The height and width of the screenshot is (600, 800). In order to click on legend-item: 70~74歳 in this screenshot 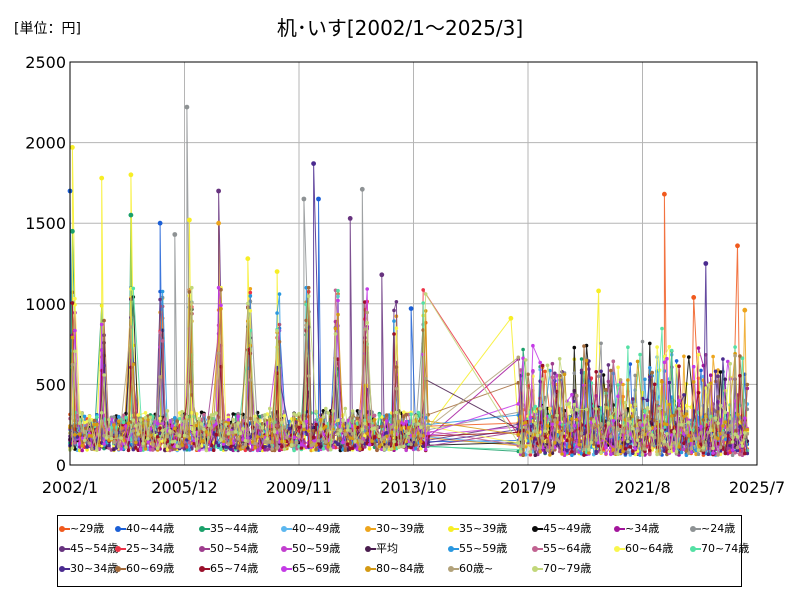, I will do `click(719, 548)`.